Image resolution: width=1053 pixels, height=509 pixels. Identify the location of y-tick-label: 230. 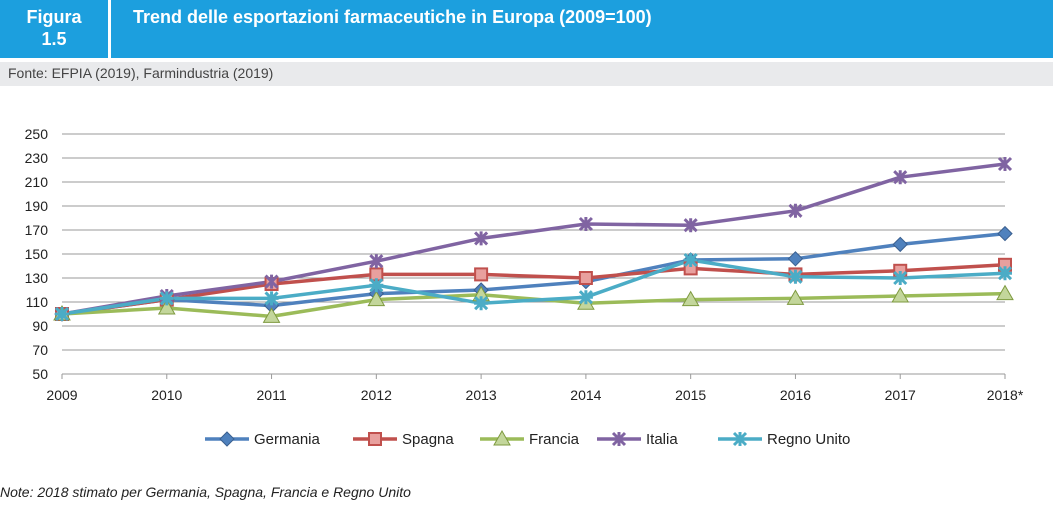
(37, 158).